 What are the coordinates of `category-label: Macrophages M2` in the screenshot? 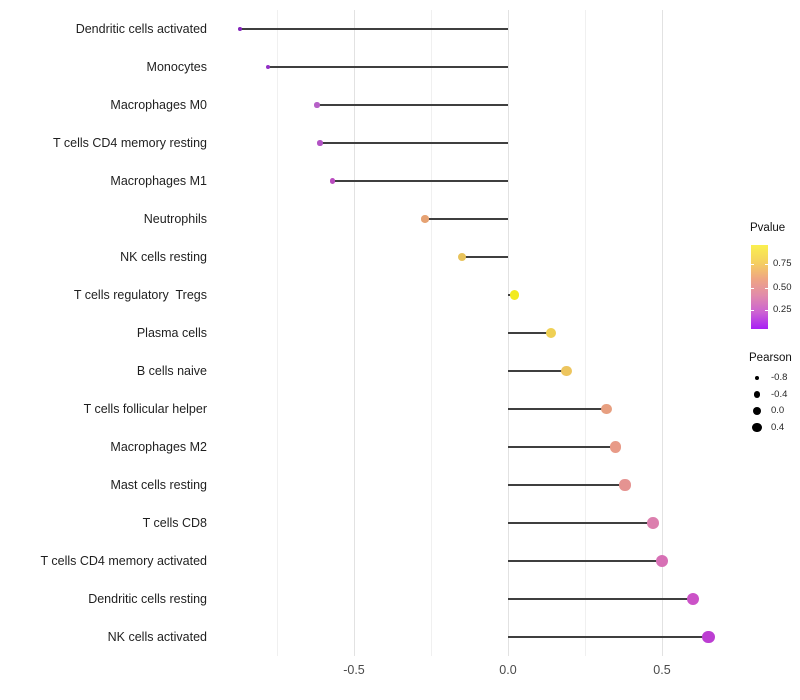 It's located at (158, 447).